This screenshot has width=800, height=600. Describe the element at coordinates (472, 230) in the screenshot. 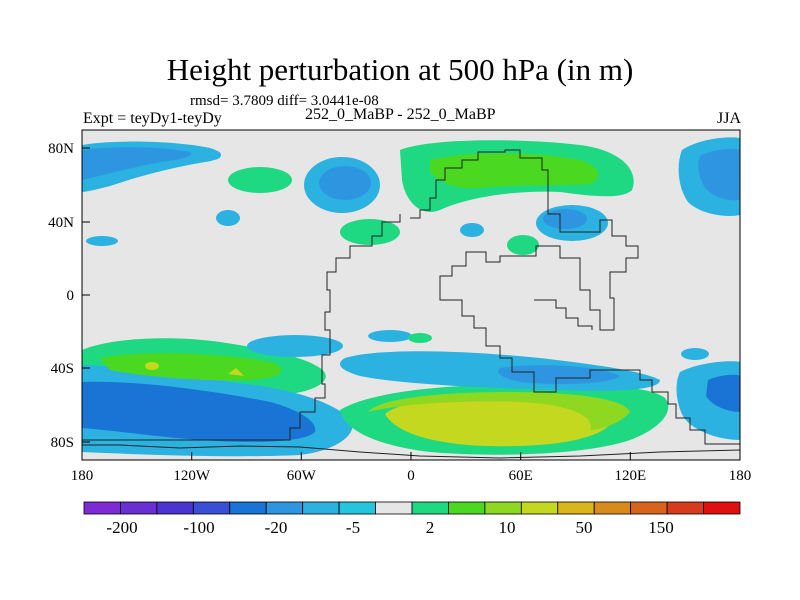

I see `contour-asia-blue-small` at that location.